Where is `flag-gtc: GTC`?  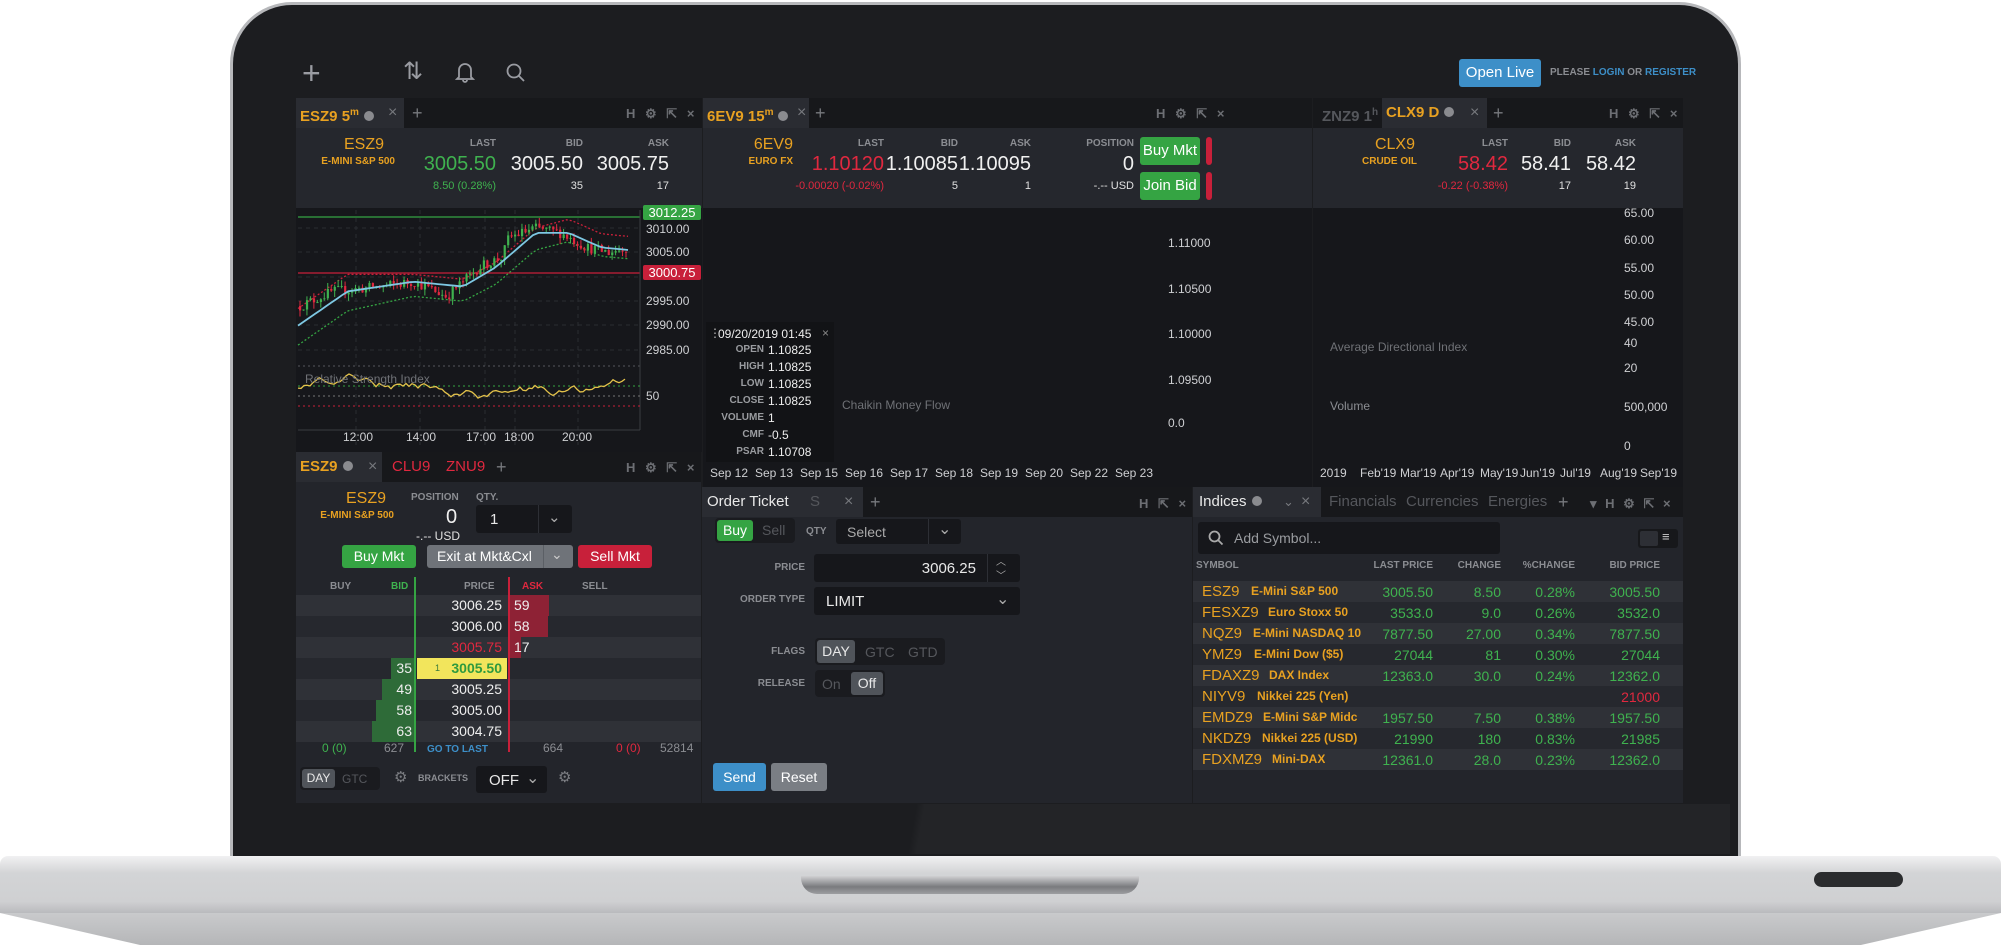
flag-gtc: GTC is located at coordinates (880, 652).